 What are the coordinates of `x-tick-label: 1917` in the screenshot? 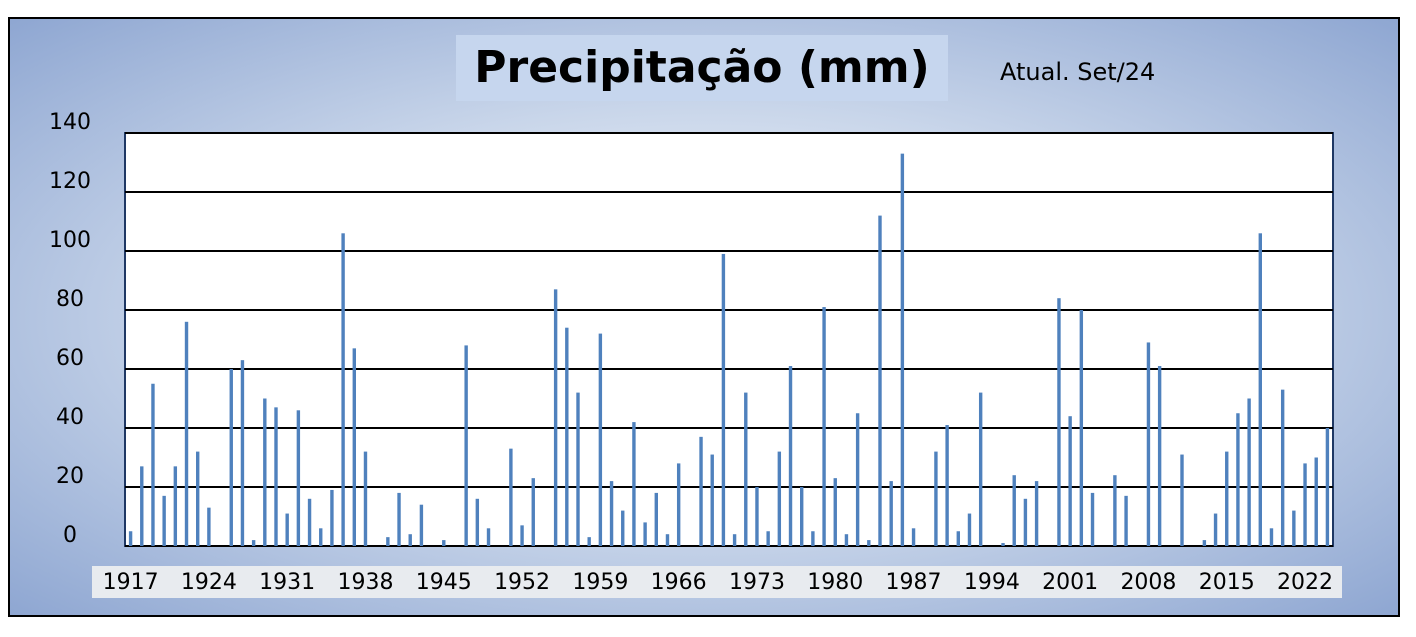 It's located at (131, 582).